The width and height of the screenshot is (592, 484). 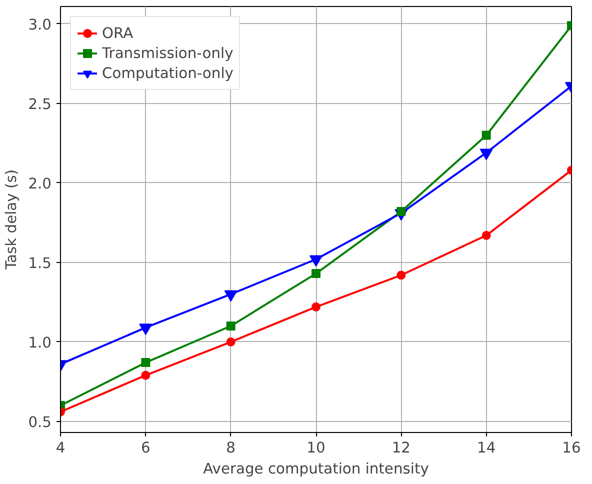 What do you see at coordinates (316, 448) in the screenshot?
I see `x-tick-label: 10` at bounding box center [316, 448].